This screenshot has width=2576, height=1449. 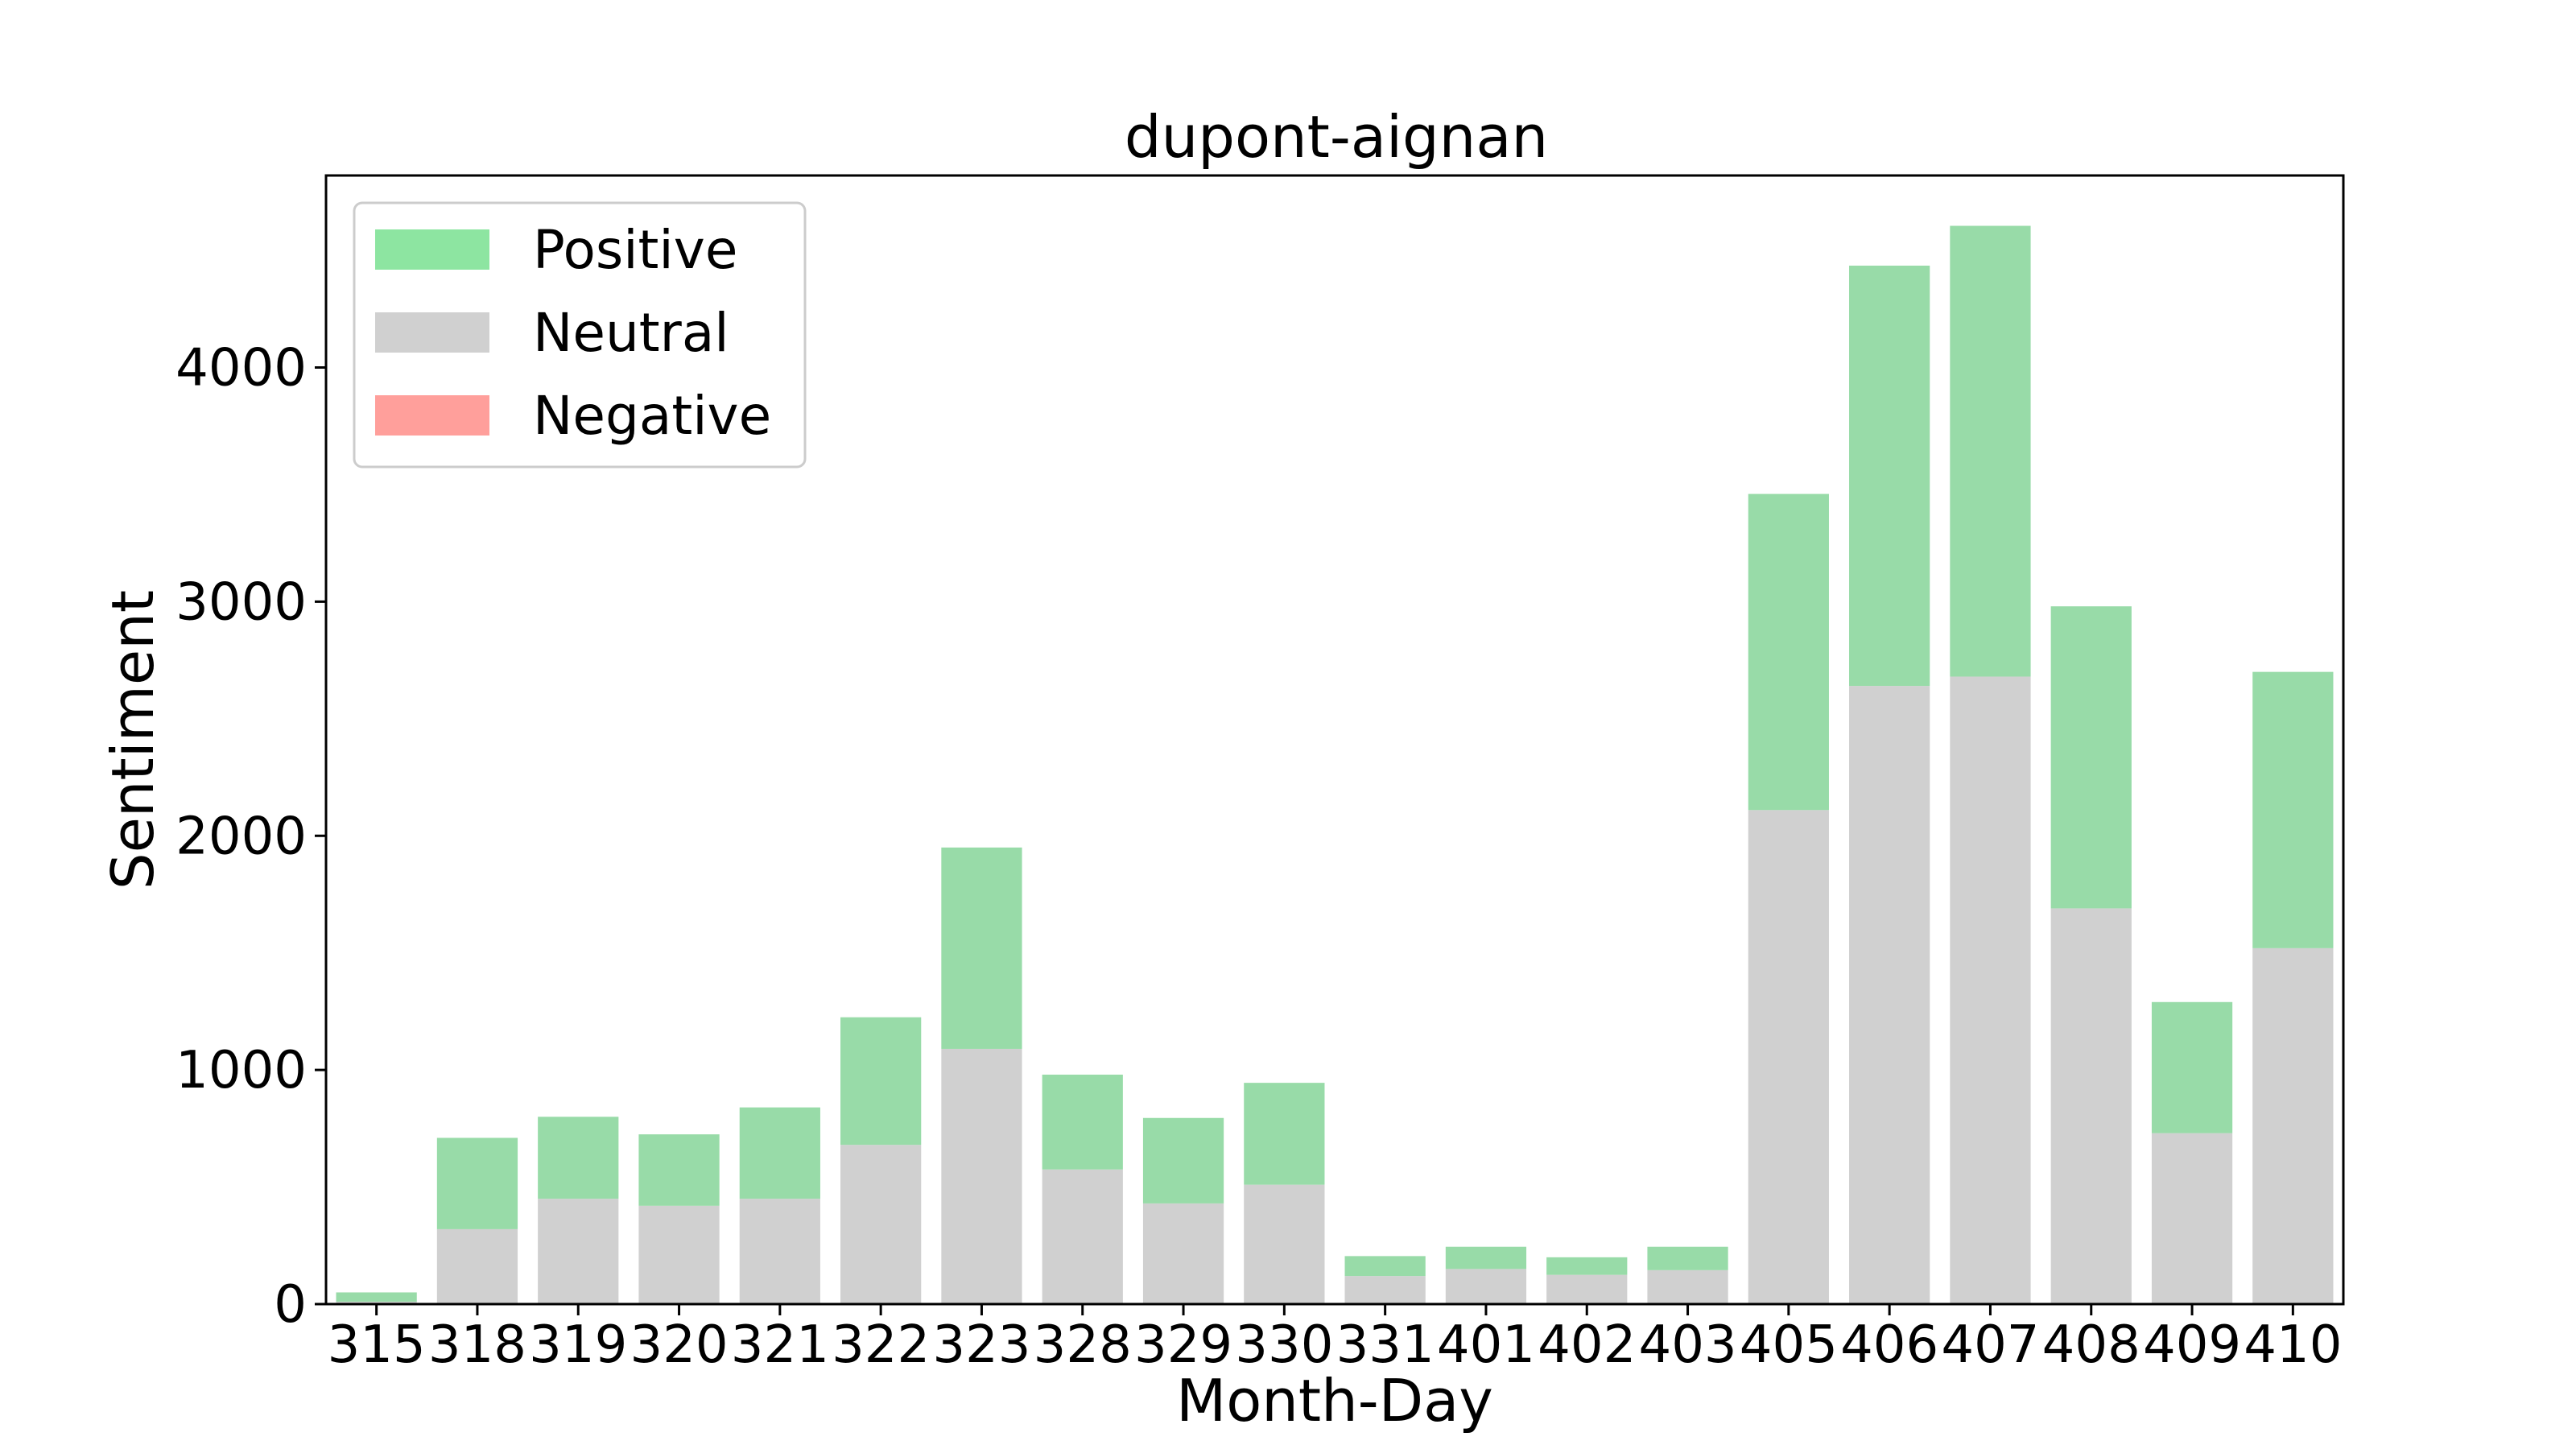 I want to click on x-tick-label: 322, so click(x=881, y=1345).